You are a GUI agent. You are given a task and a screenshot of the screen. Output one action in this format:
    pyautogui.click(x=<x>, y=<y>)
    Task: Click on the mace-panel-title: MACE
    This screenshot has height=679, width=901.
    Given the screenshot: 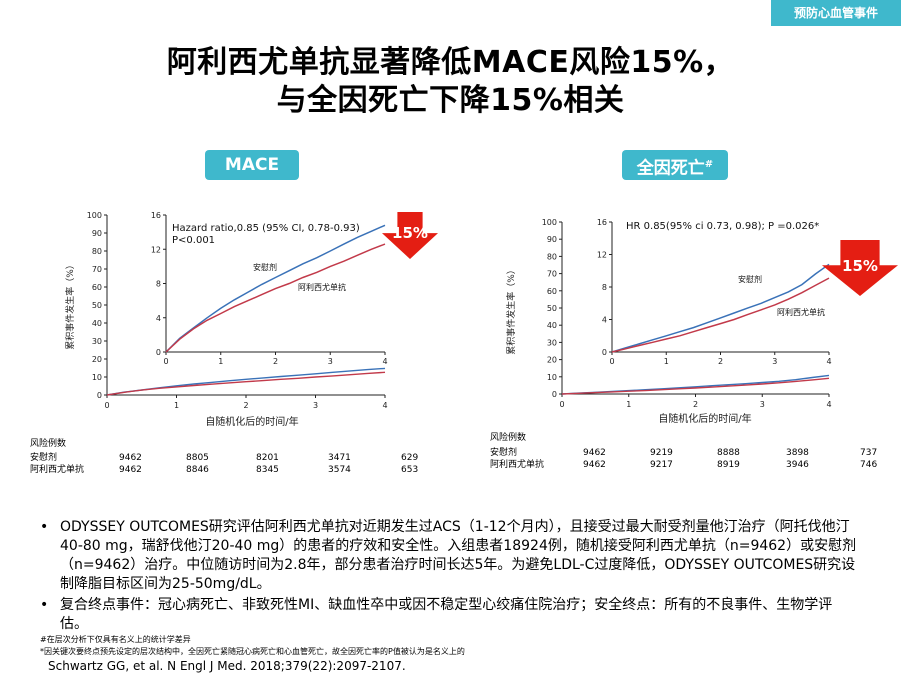 What is the action you would take?
    pyautogui.click(x=252, y=165)
    